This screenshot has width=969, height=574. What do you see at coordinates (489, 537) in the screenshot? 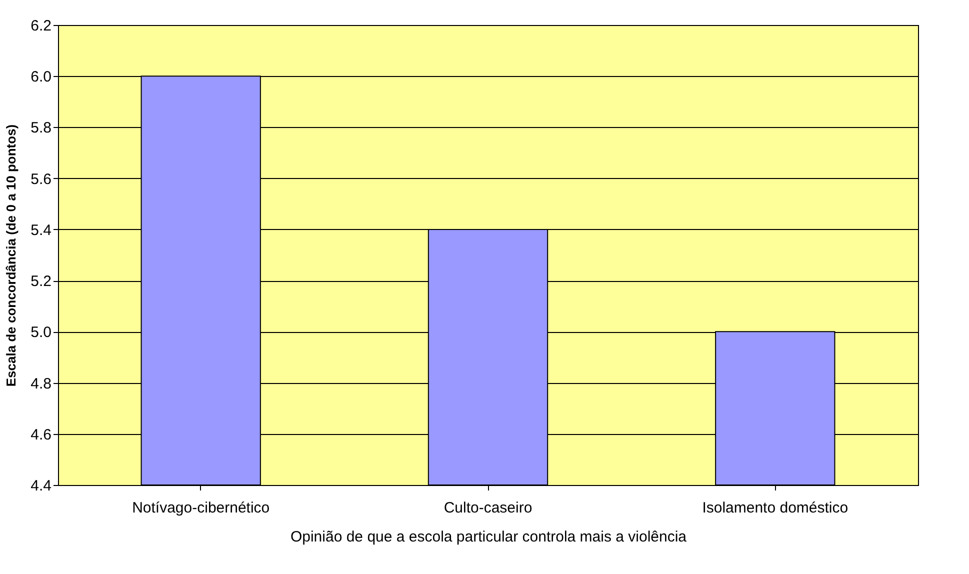
I see `x-axis-title: Opinião de que a escola particular controla mais a violência` at bounding box center [489, 537].